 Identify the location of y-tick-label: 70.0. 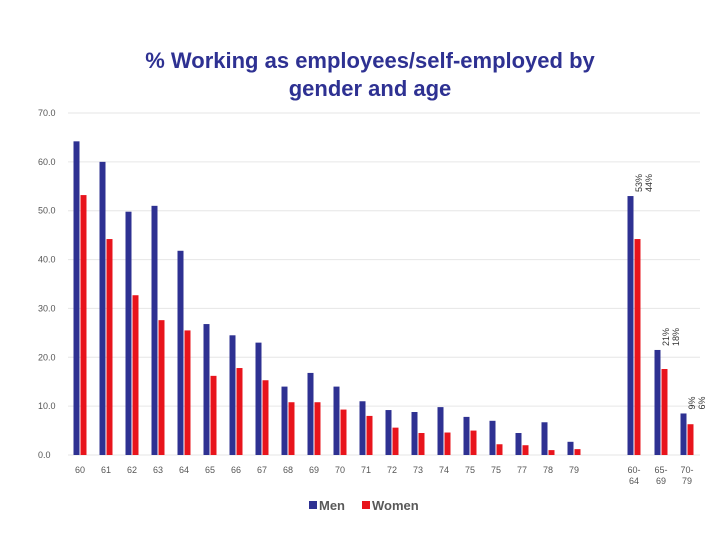
(47, 113).